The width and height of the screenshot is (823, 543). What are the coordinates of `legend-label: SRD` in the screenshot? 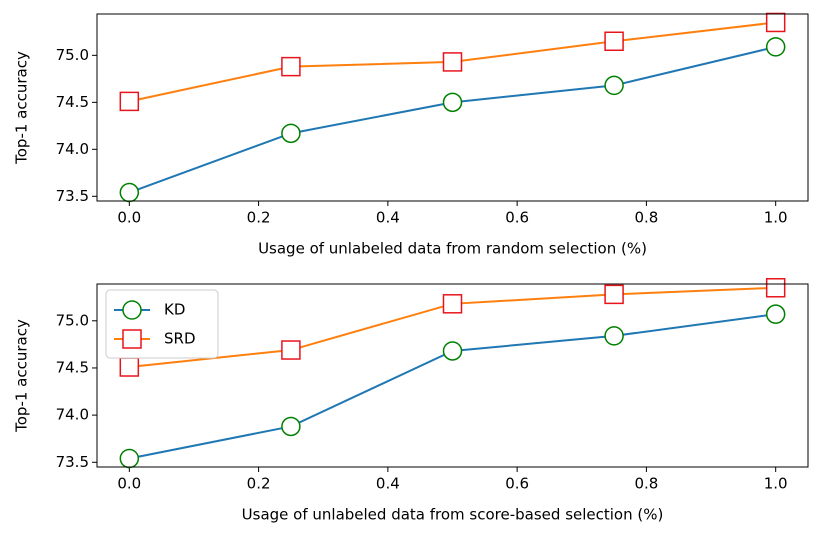 It's located at (180, 339).